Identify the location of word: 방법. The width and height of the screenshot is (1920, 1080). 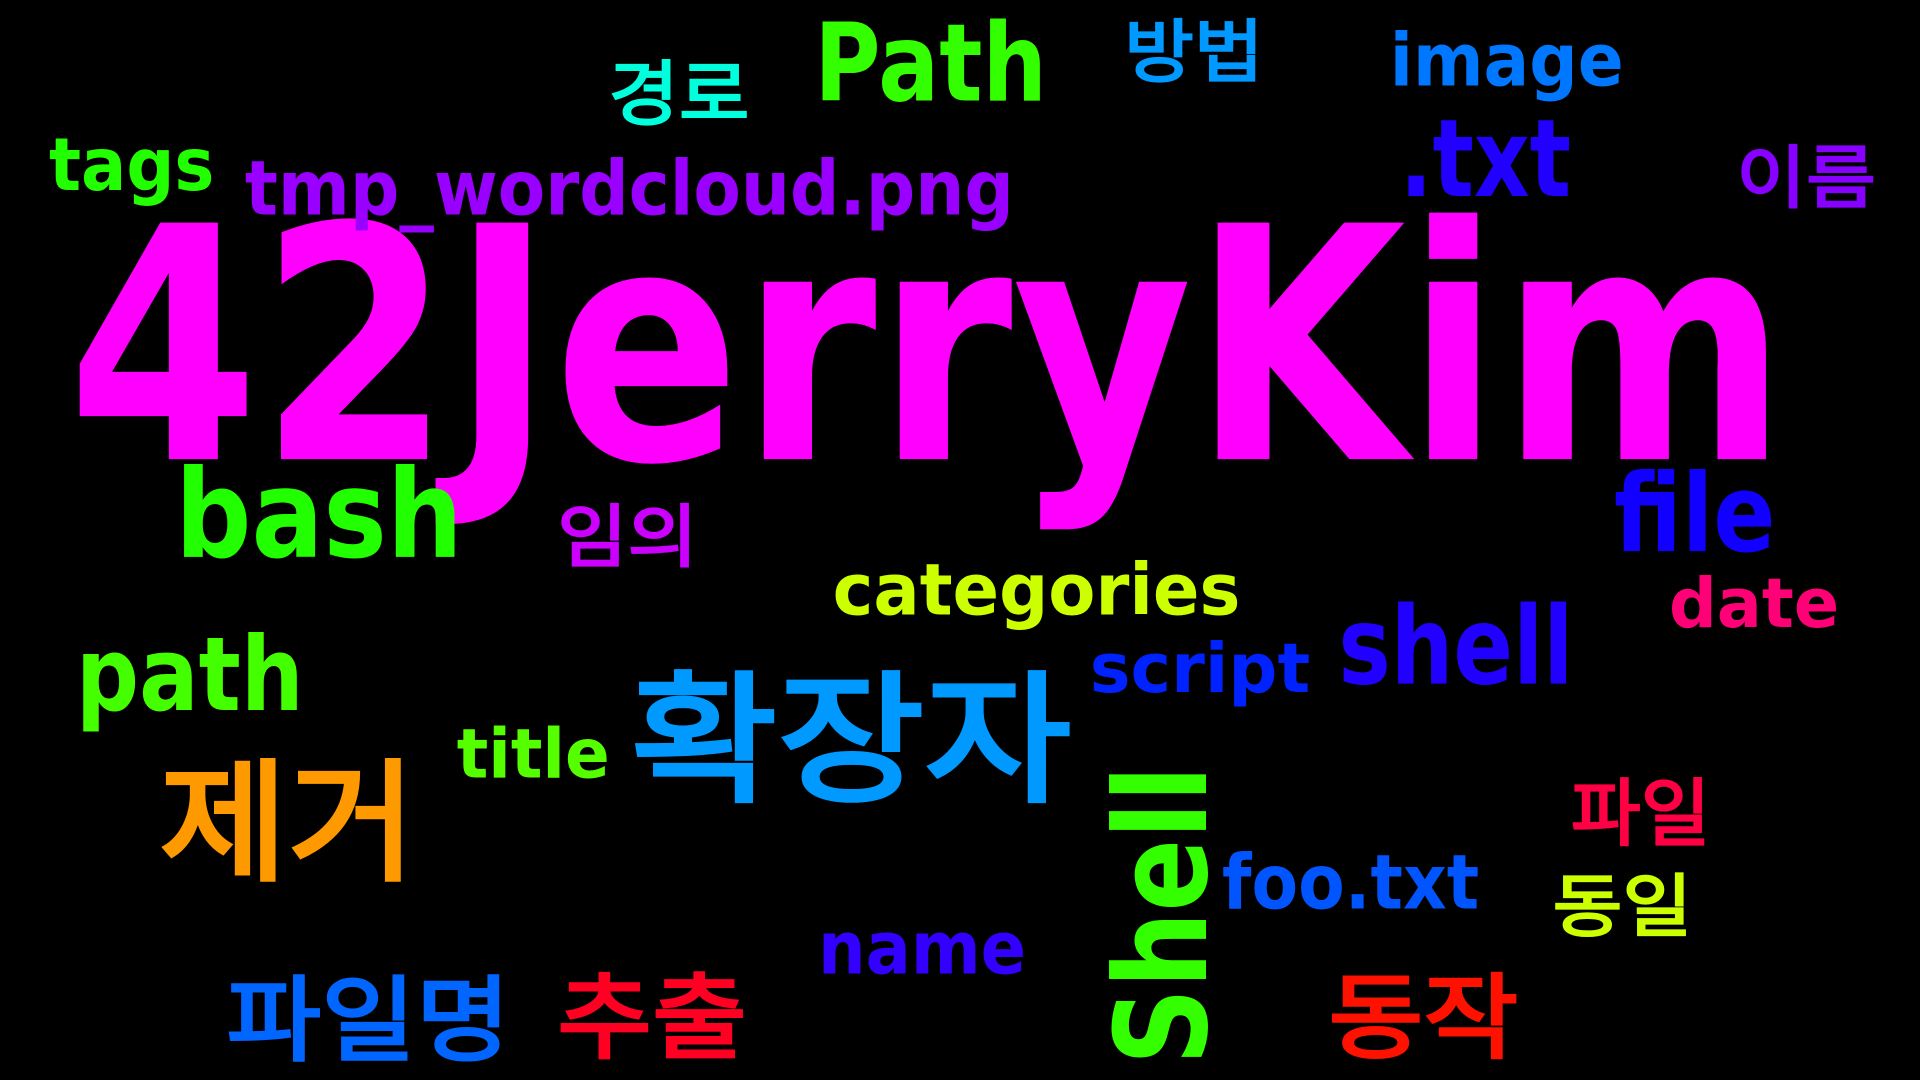
(1194, 53).